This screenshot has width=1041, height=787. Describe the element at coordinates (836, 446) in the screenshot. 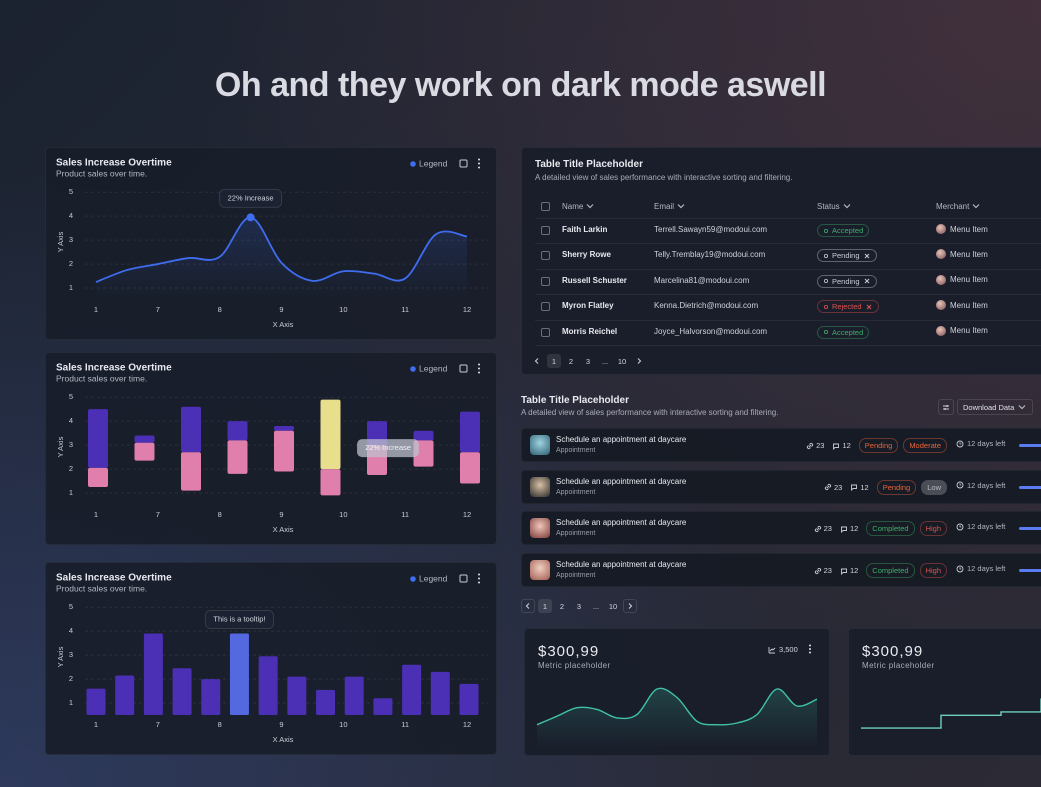

I see `comments-icon` at that location.